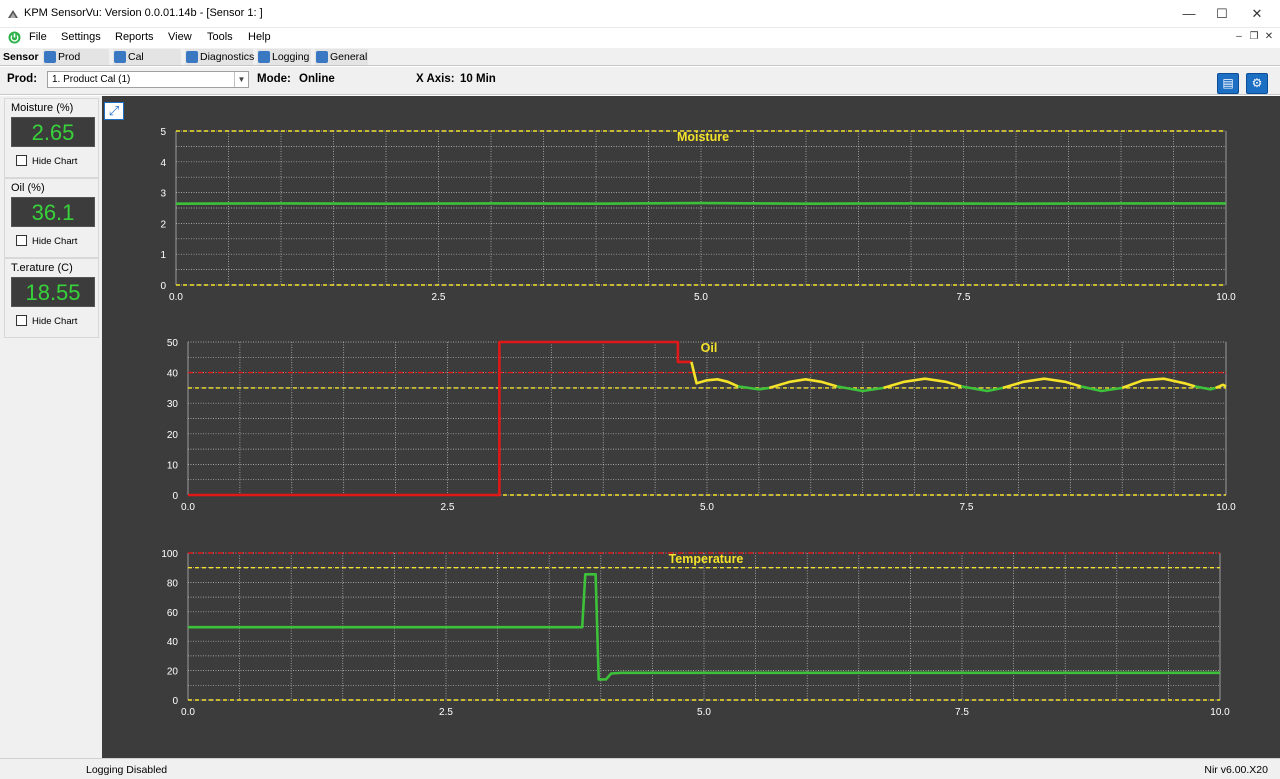 Image resolution: width=1280 pixels, height=779 pixels. I want to click on oil-hide-chart-label: Hide Chart, so click(55, 241).